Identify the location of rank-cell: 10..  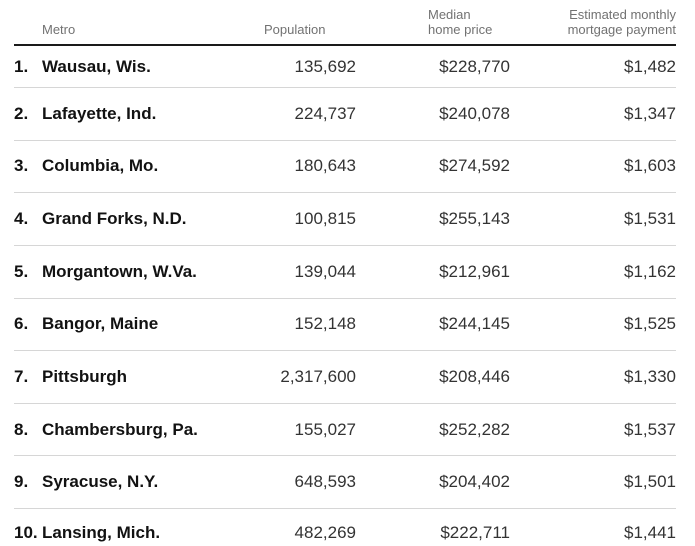
(26, 533).